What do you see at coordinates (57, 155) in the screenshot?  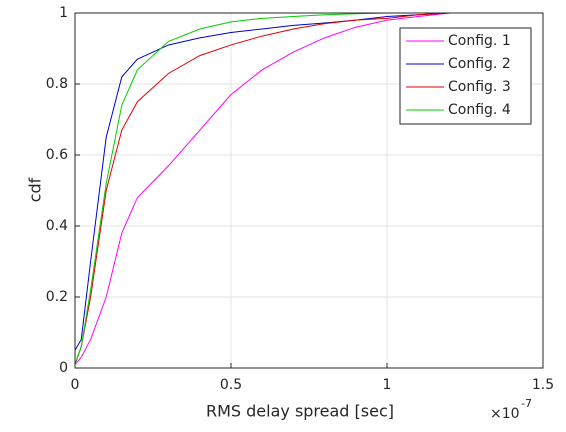 I see `y-tick-label: 0.6` at bounding box center [57, 155].